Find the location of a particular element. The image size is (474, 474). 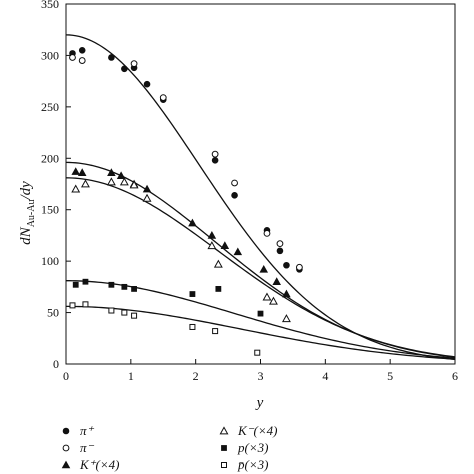

legend-label-1: π⁻ is located at coordinates (87, 447).